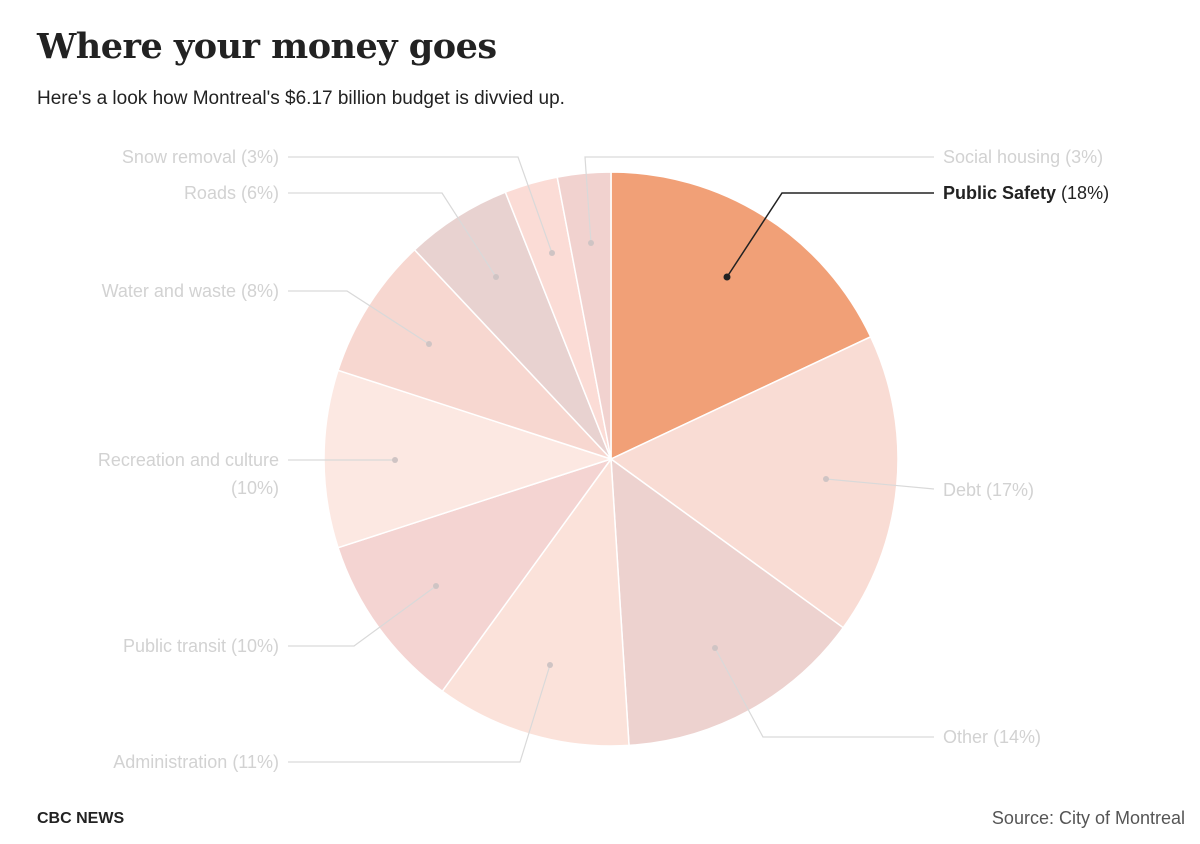 This screenshot has height=844, width=1200. Describe the element at coordinates (231, 193) in the screenshot. I see `label-roads: Roads (6%)` at that location.